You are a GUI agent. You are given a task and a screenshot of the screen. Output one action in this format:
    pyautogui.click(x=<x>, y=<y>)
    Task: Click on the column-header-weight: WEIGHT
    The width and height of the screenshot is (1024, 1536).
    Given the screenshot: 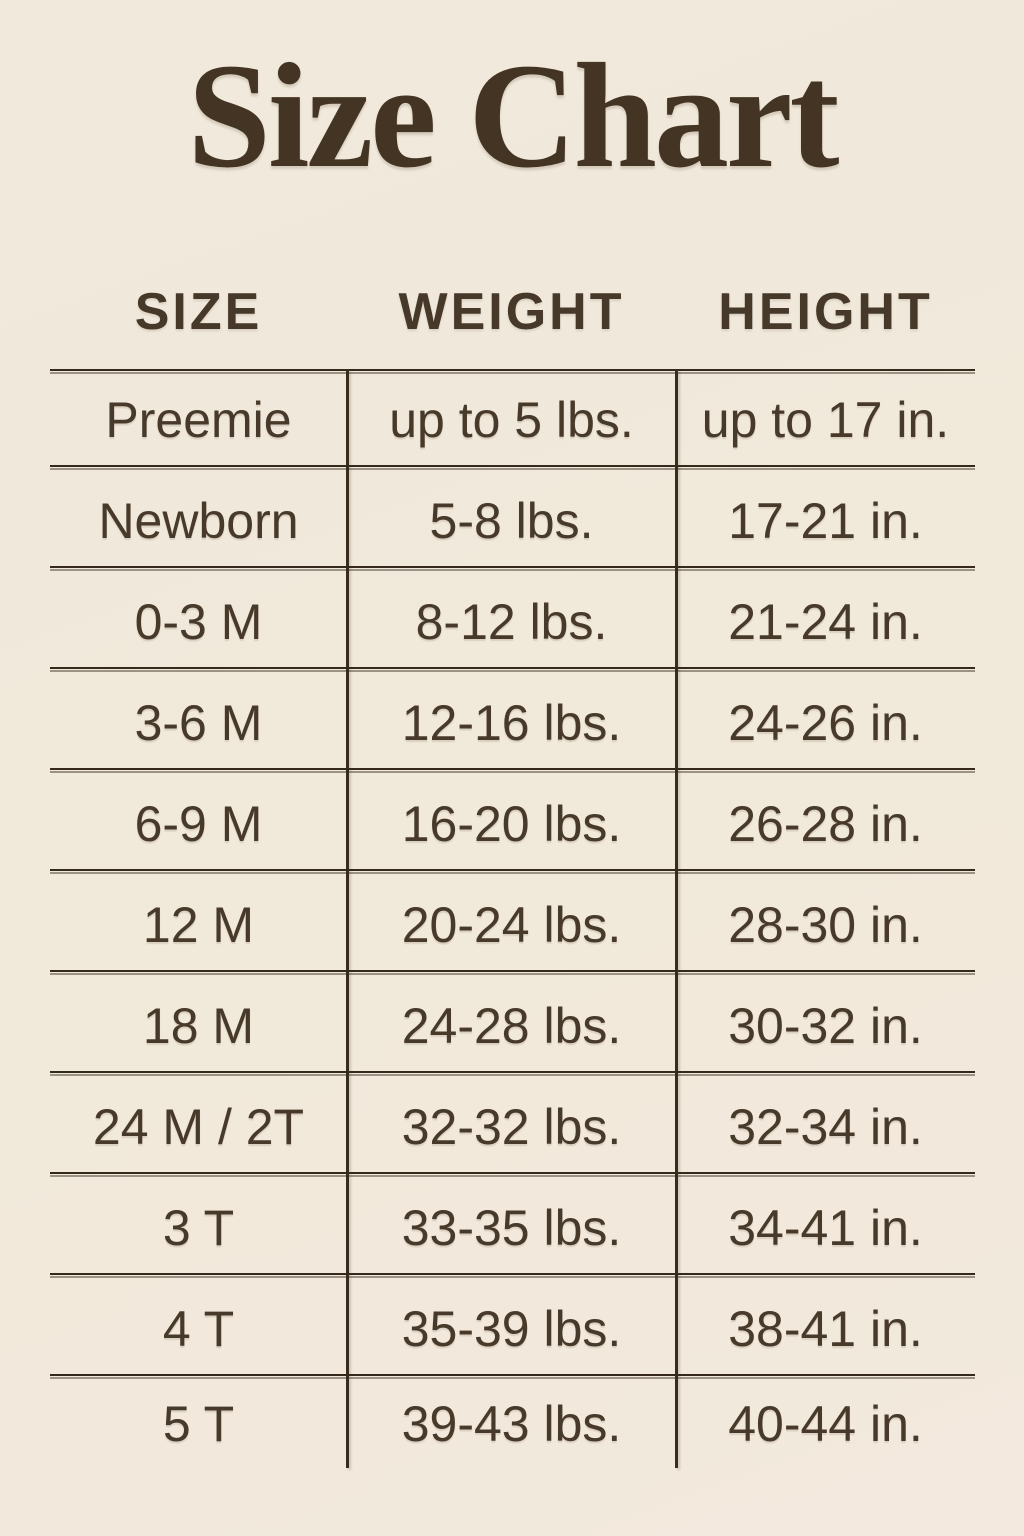 What is the action you would take?
    pyautogui.click(x=511, y=312)
    